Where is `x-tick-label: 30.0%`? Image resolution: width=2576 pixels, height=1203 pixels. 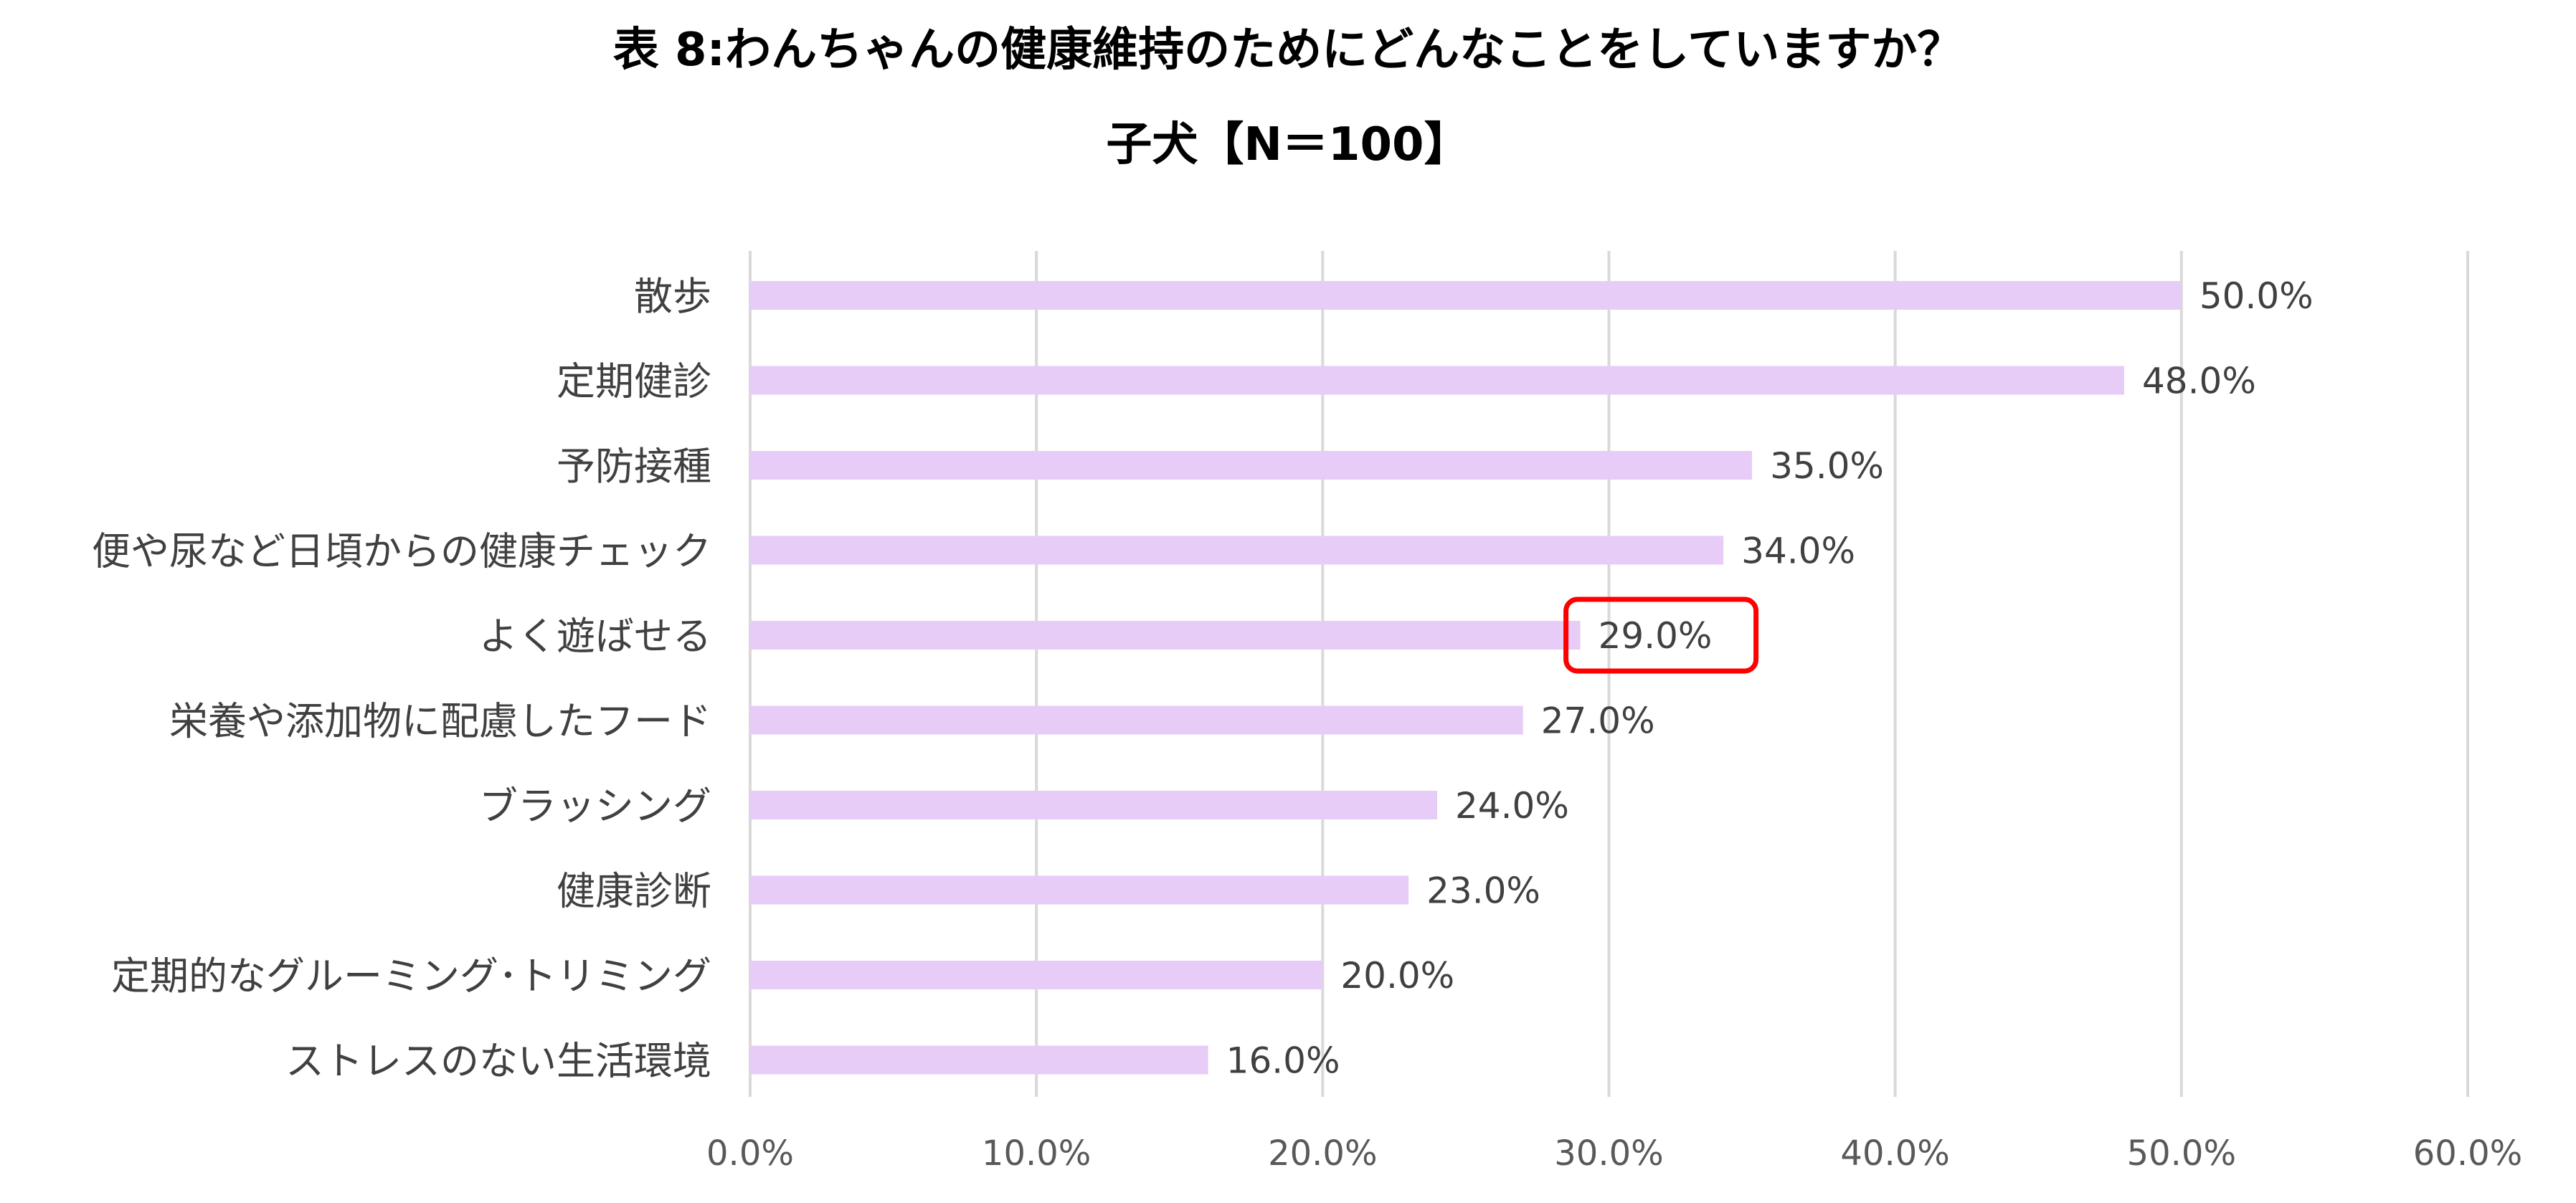 x-tick-label: 30.0% is located at coordinates (1608, 1153).